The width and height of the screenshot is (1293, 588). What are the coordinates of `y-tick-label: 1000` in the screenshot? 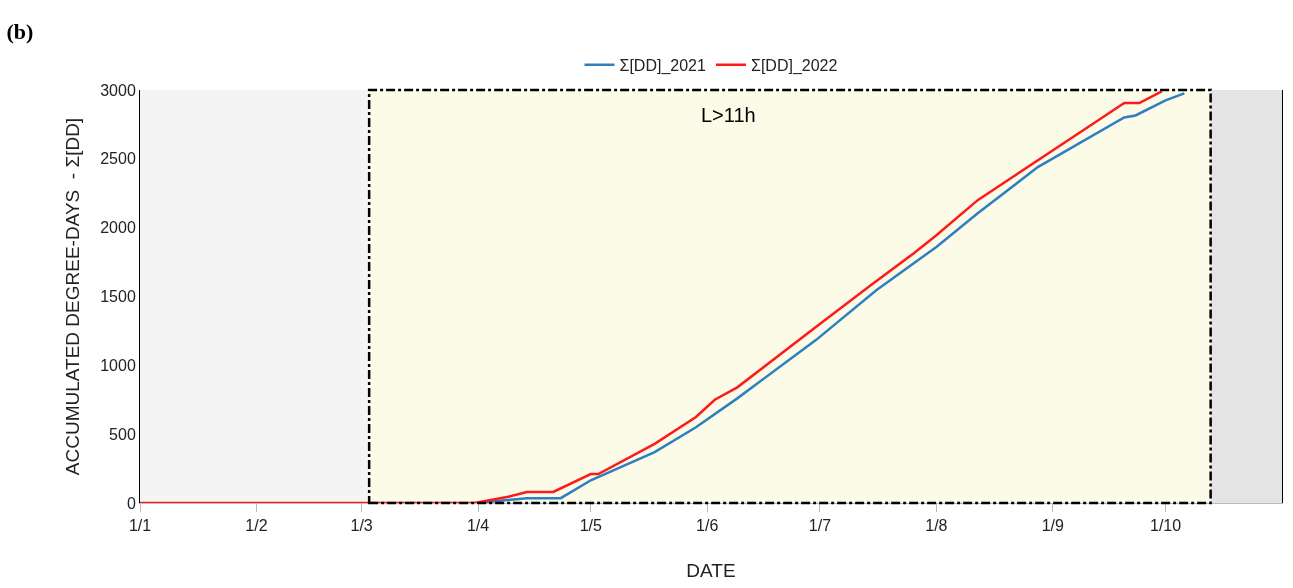 It's located at (118, 365).